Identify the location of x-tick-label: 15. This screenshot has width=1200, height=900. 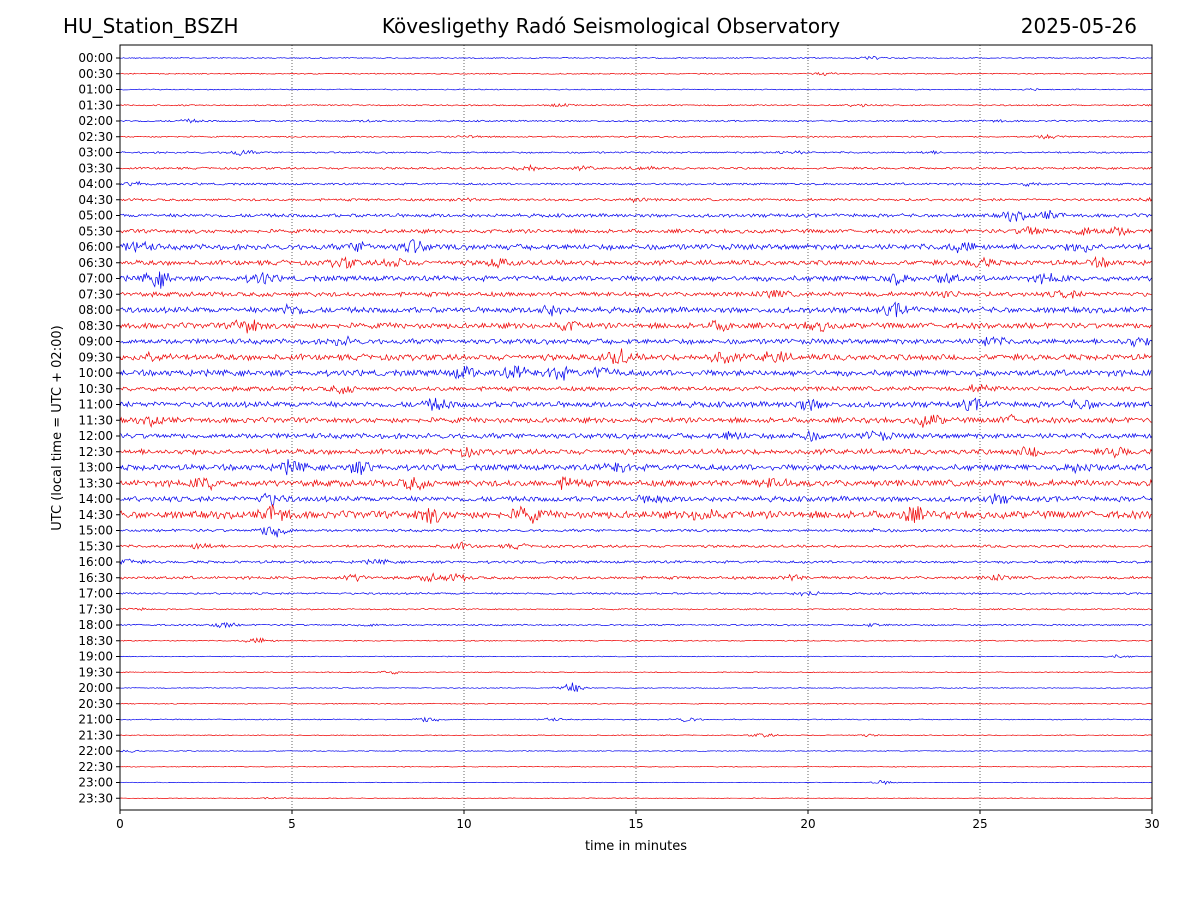
(635, 824).